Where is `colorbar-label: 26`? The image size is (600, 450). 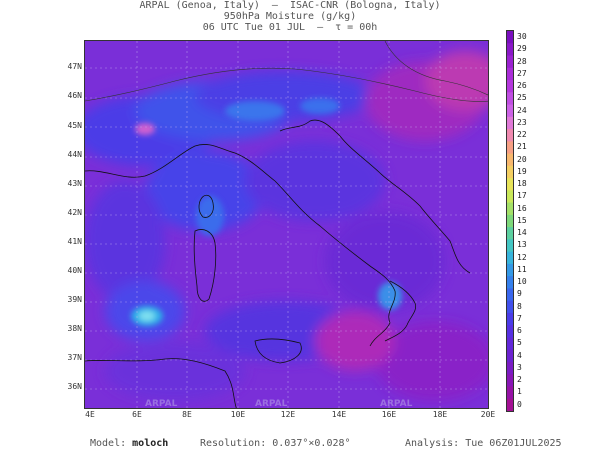
colorbar-label: 26 is located at coordinates (522, 86).